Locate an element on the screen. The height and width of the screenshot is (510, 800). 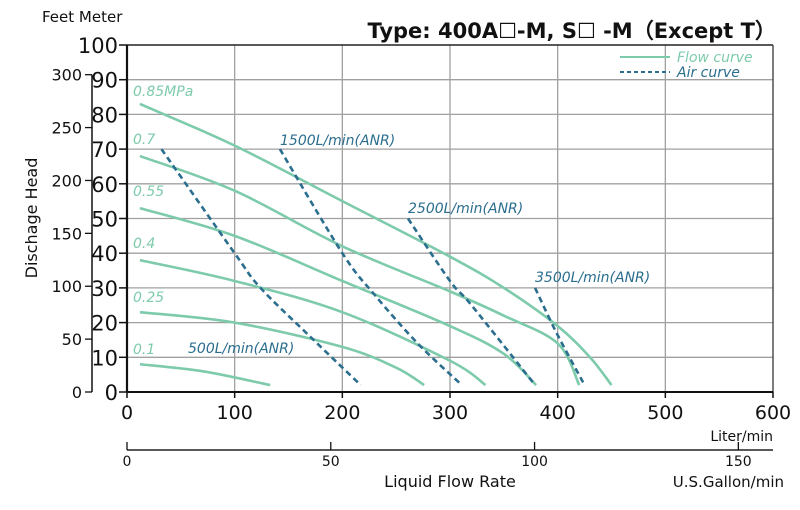
air-curve-label: 2500L/min(ANR) is located at coordinates (465, 209).